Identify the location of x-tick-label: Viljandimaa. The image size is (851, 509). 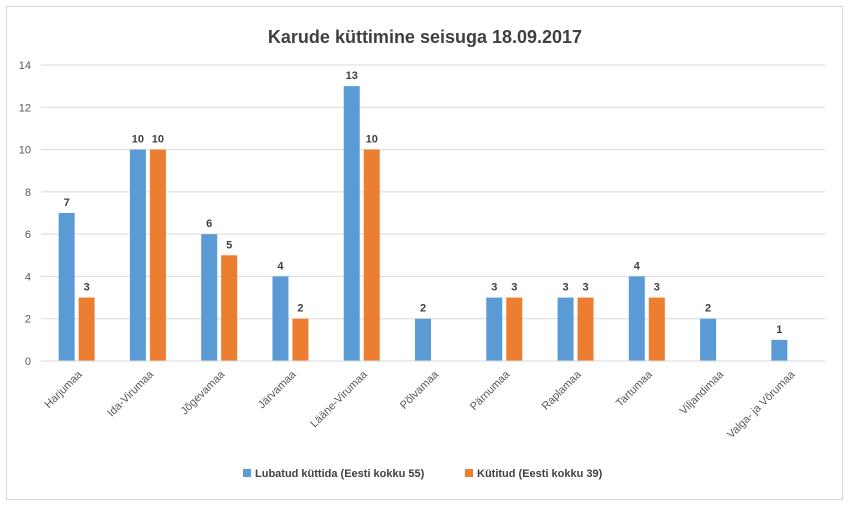
(702, 392).